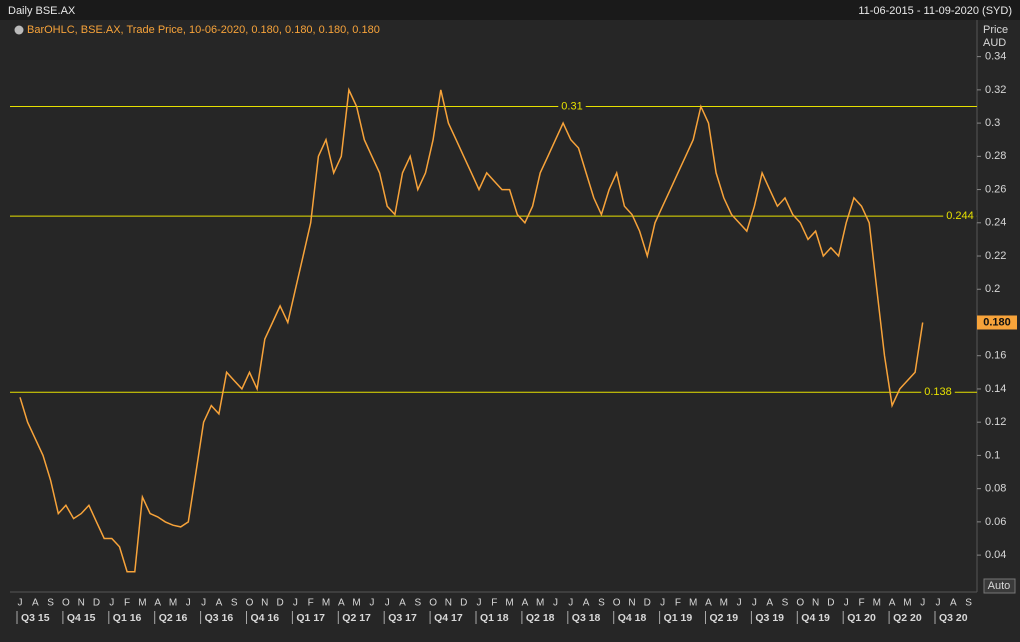  What do you see at coordinates (815, 618) in the screenshot?
I see `quarter-label: Q4 19` at bounding box center [815, 618].